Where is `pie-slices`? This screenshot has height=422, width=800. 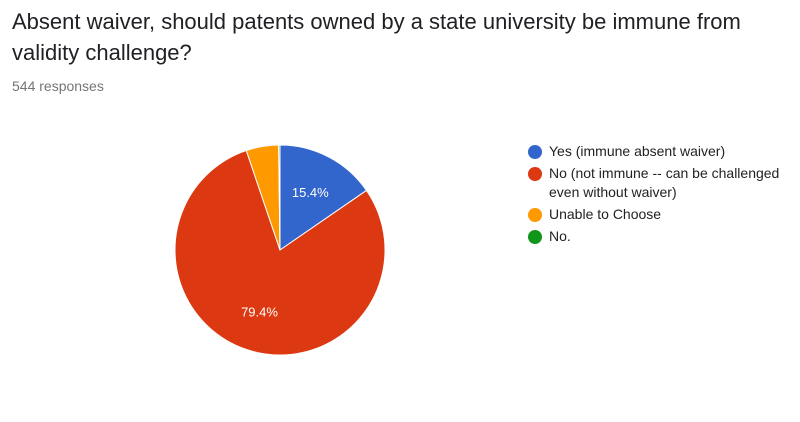 pie-slices is located at coordinates (280, 250).